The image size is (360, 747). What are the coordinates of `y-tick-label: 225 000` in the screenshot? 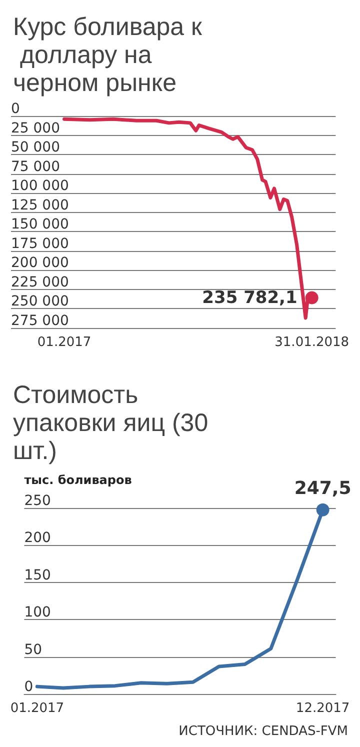 It's located at (40, 282).